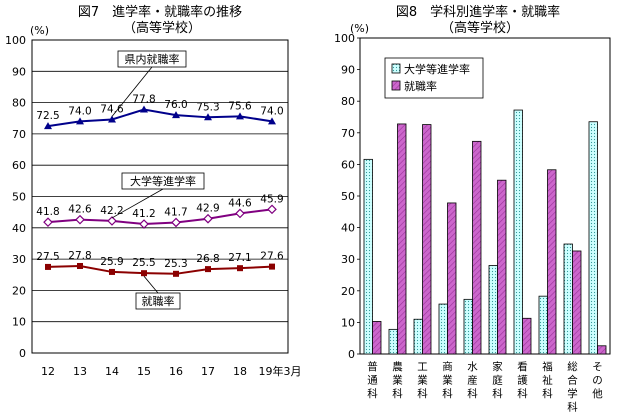 The height and width of the screenshot is (416, 644). I want to click on data-label: 27.1, so click(239, 258).